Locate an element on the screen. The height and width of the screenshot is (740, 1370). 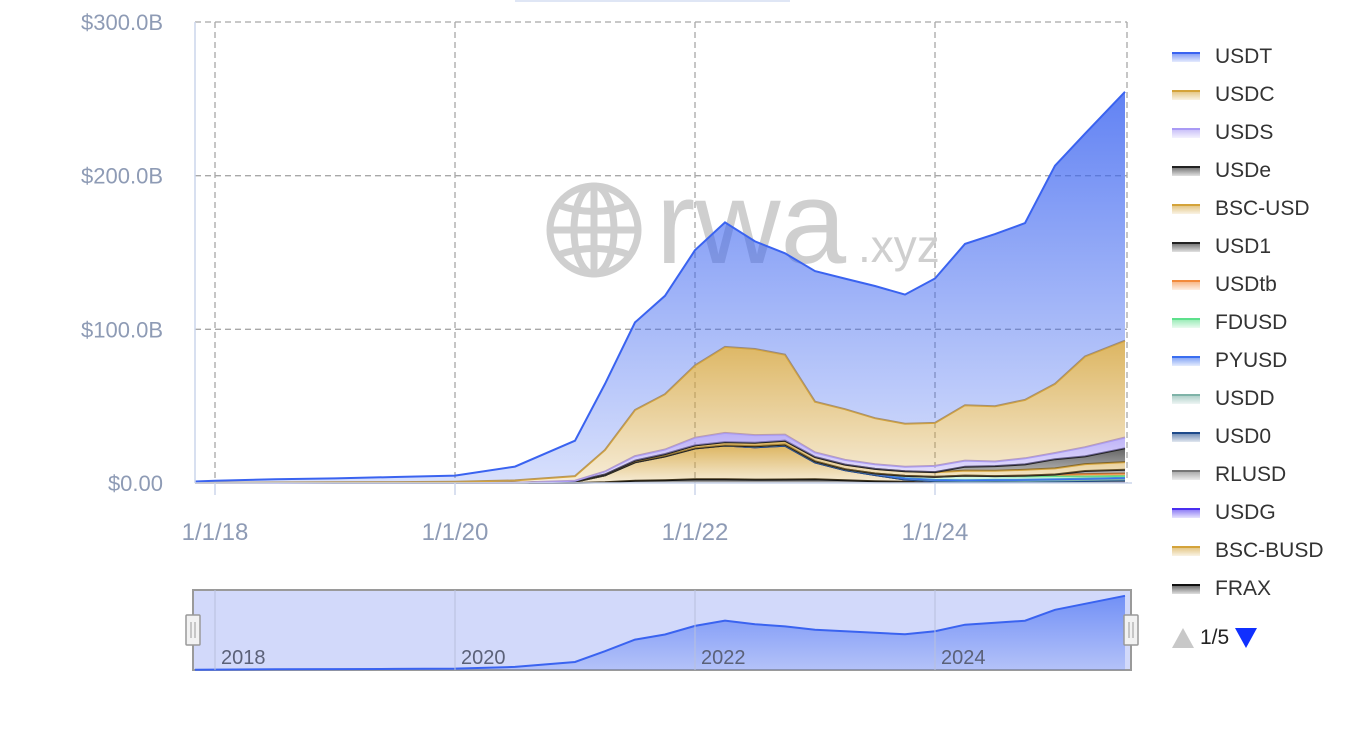
y-tick-label: $300.0B is located at coordinates (122, 22).